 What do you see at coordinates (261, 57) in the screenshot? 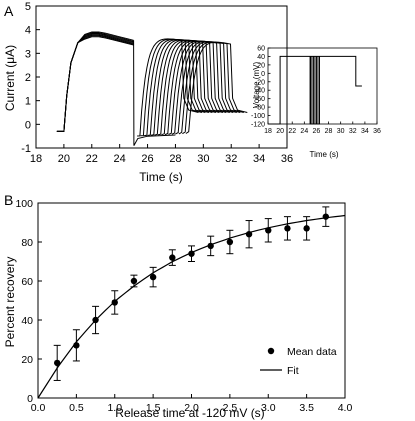
I see `inset-y-tick-label: 40` at bounding box center [261, 57].